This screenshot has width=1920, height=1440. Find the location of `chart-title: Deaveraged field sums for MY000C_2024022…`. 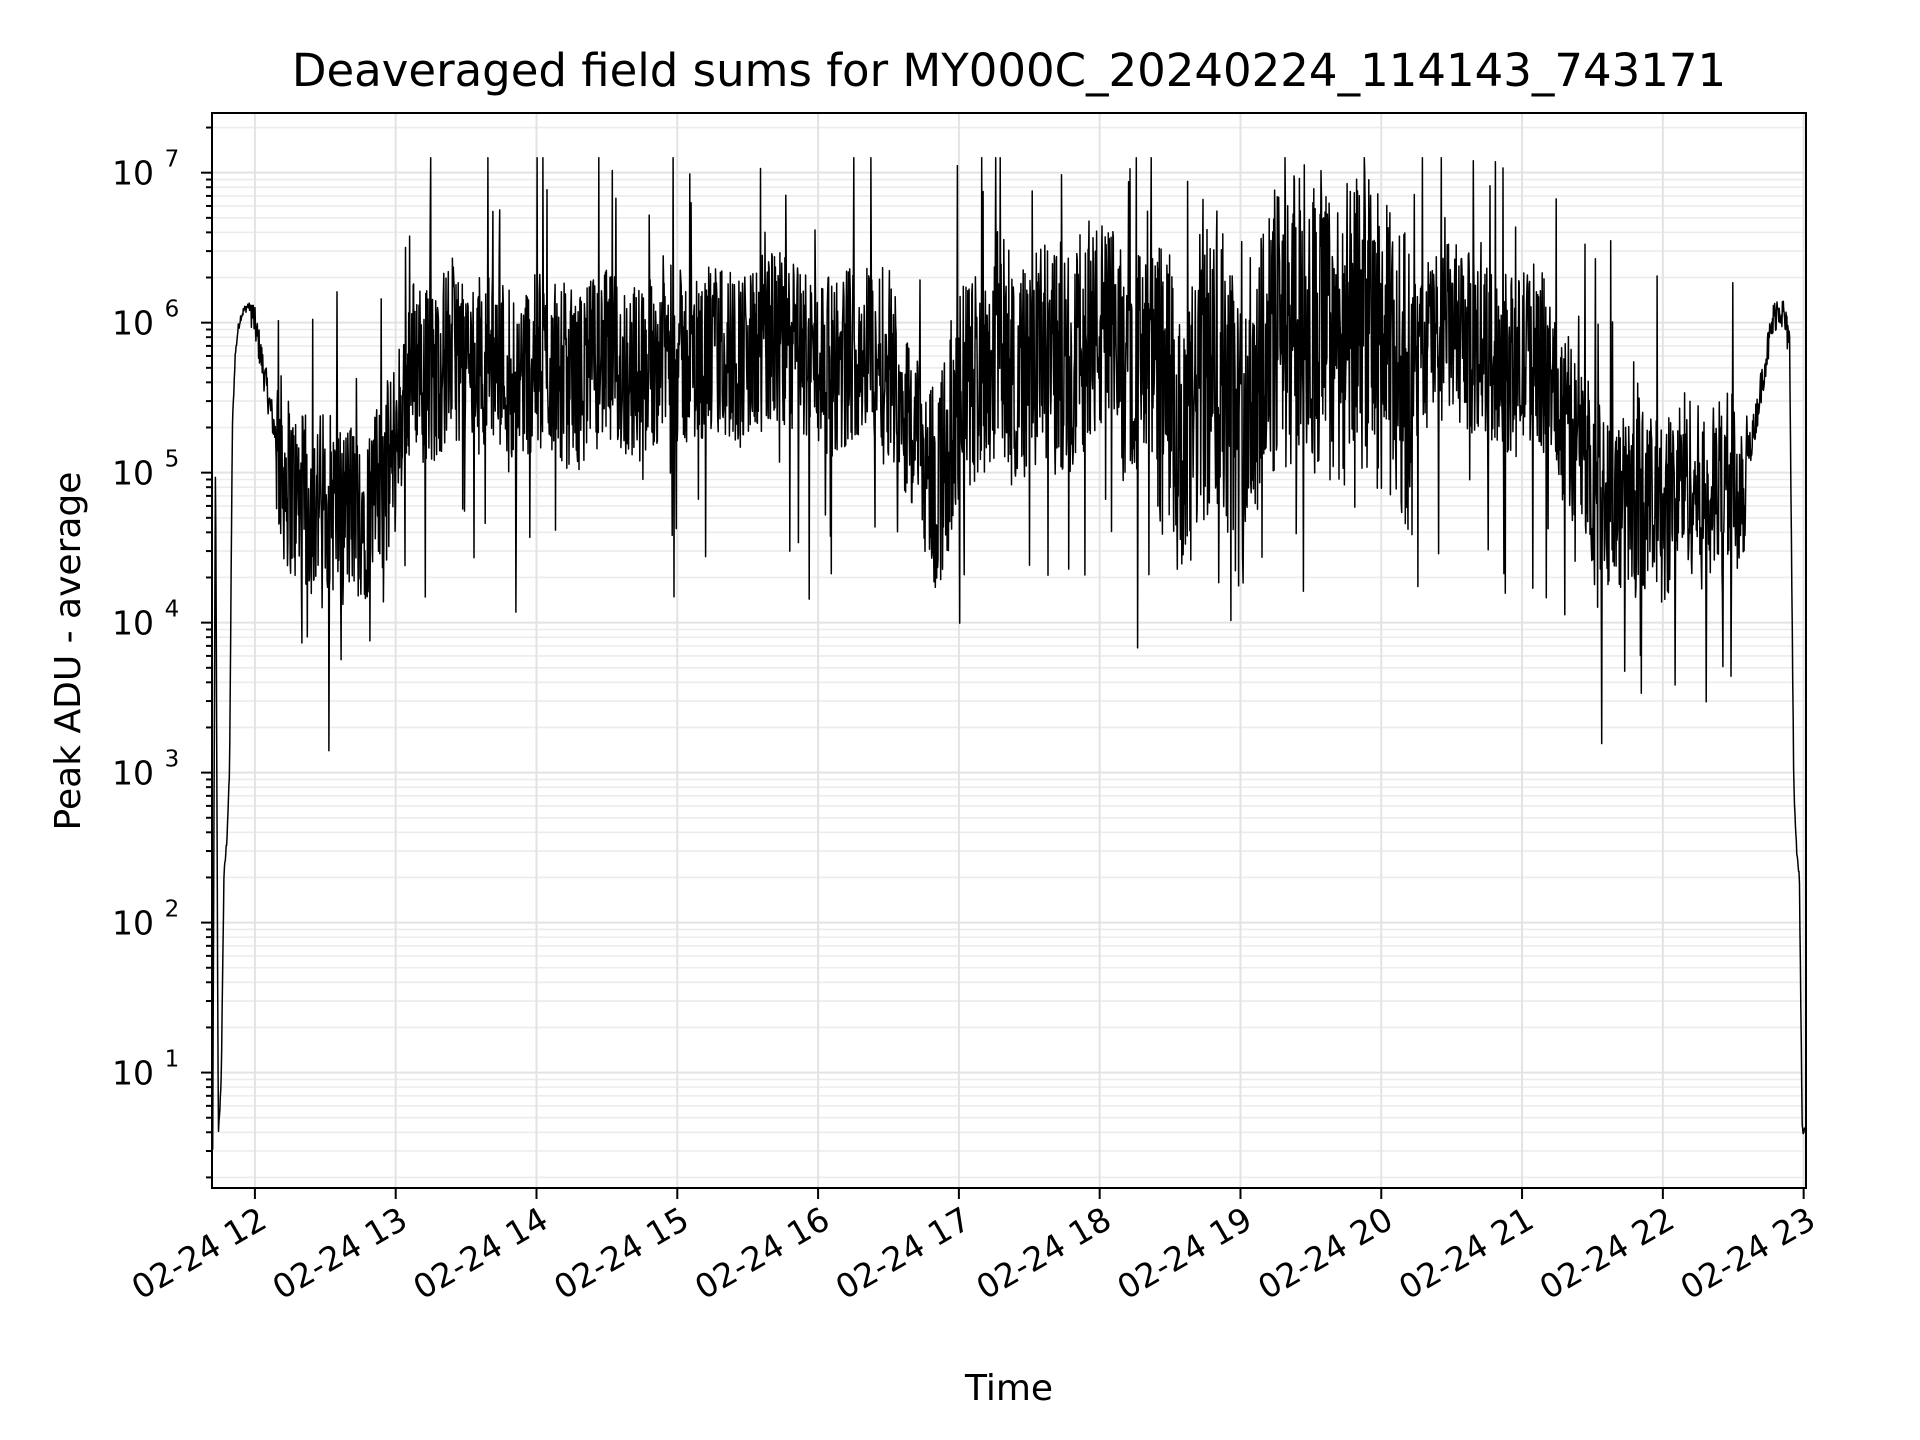

chart-title: Deaveraged field sums for MY000C_2024022… is located at coordinates (1009, 70).